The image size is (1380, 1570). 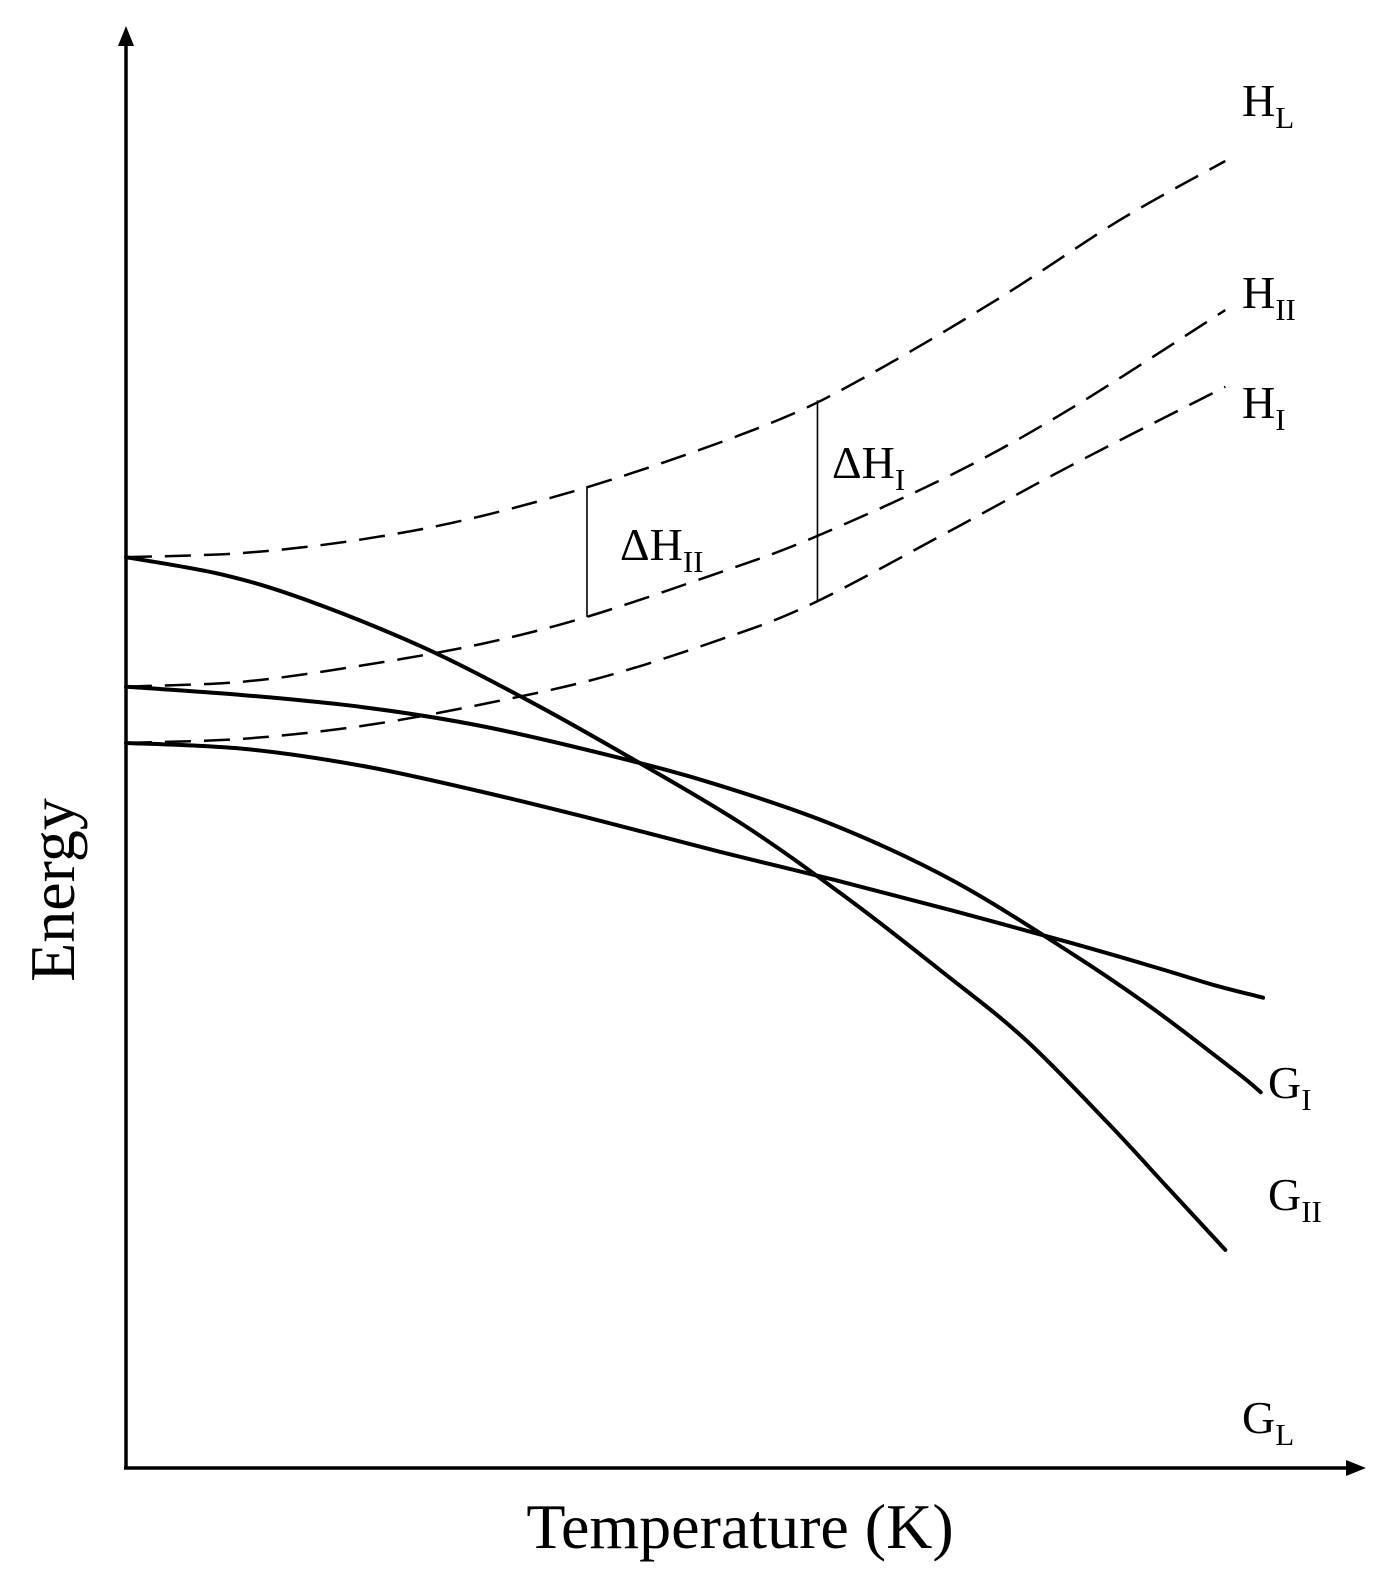 What do you see at coordinates (126, 36) in the screenshot?
I see `y-axis-arrow-icon` at bounding box center [126, 36].